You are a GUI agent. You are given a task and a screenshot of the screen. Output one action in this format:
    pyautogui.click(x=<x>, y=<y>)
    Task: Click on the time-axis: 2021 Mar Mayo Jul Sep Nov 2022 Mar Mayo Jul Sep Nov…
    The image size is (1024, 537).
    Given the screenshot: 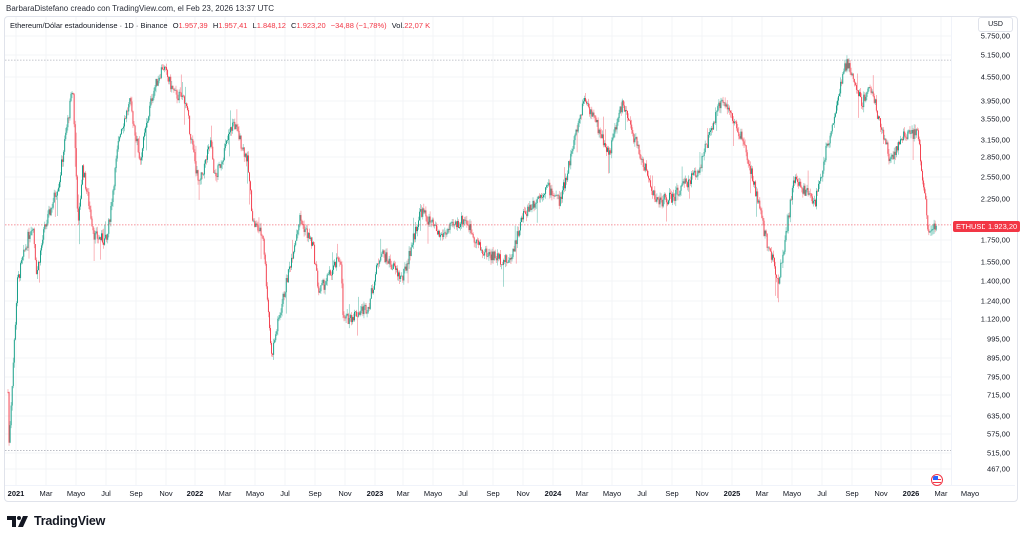 What is the action you would take?
    pyautogui.click(x=510, y=492)
    